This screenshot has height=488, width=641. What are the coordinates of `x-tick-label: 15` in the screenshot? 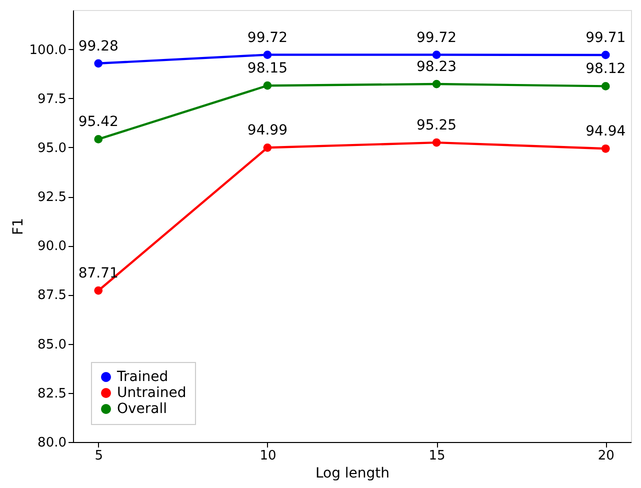 It's located at (437, 456).